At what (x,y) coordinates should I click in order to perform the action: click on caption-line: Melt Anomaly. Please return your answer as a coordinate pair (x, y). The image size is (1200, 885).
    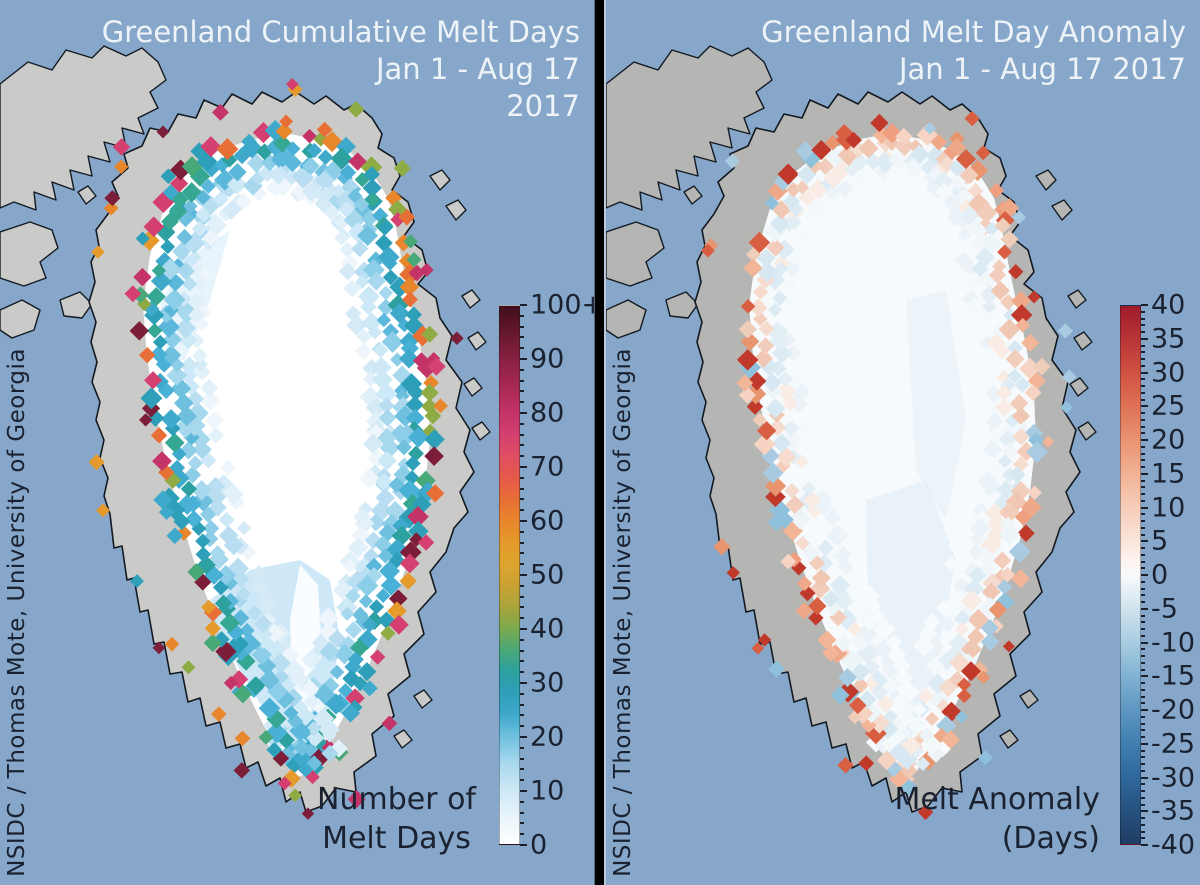
    Looking at the image, I should click on (997, 799).